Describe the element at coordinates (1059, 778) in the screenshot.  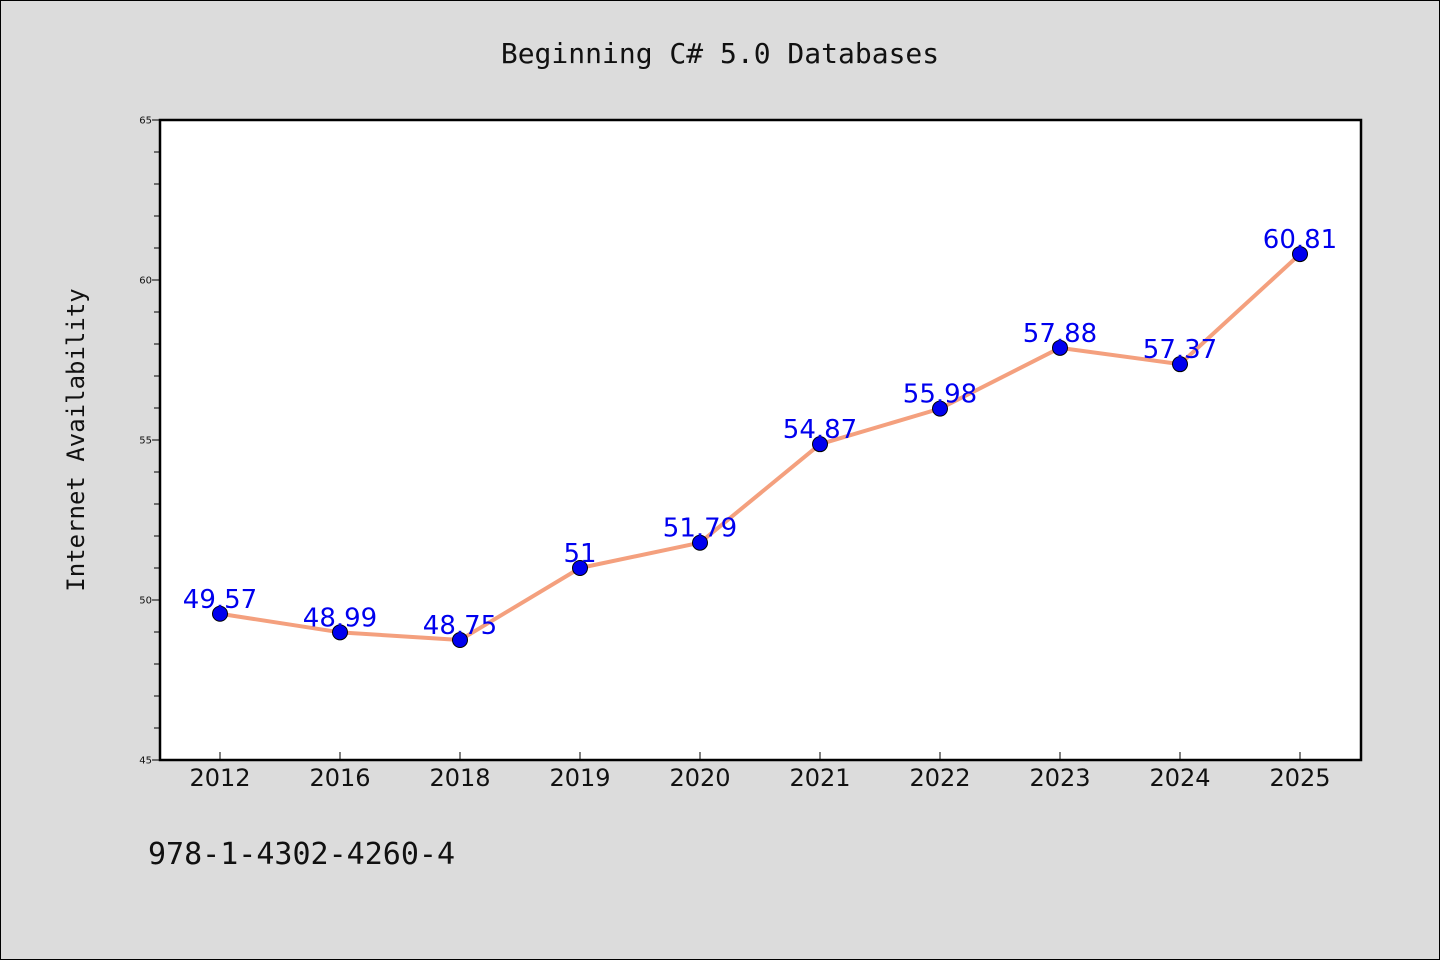
I see `x-tick-label: 2023` at that location.